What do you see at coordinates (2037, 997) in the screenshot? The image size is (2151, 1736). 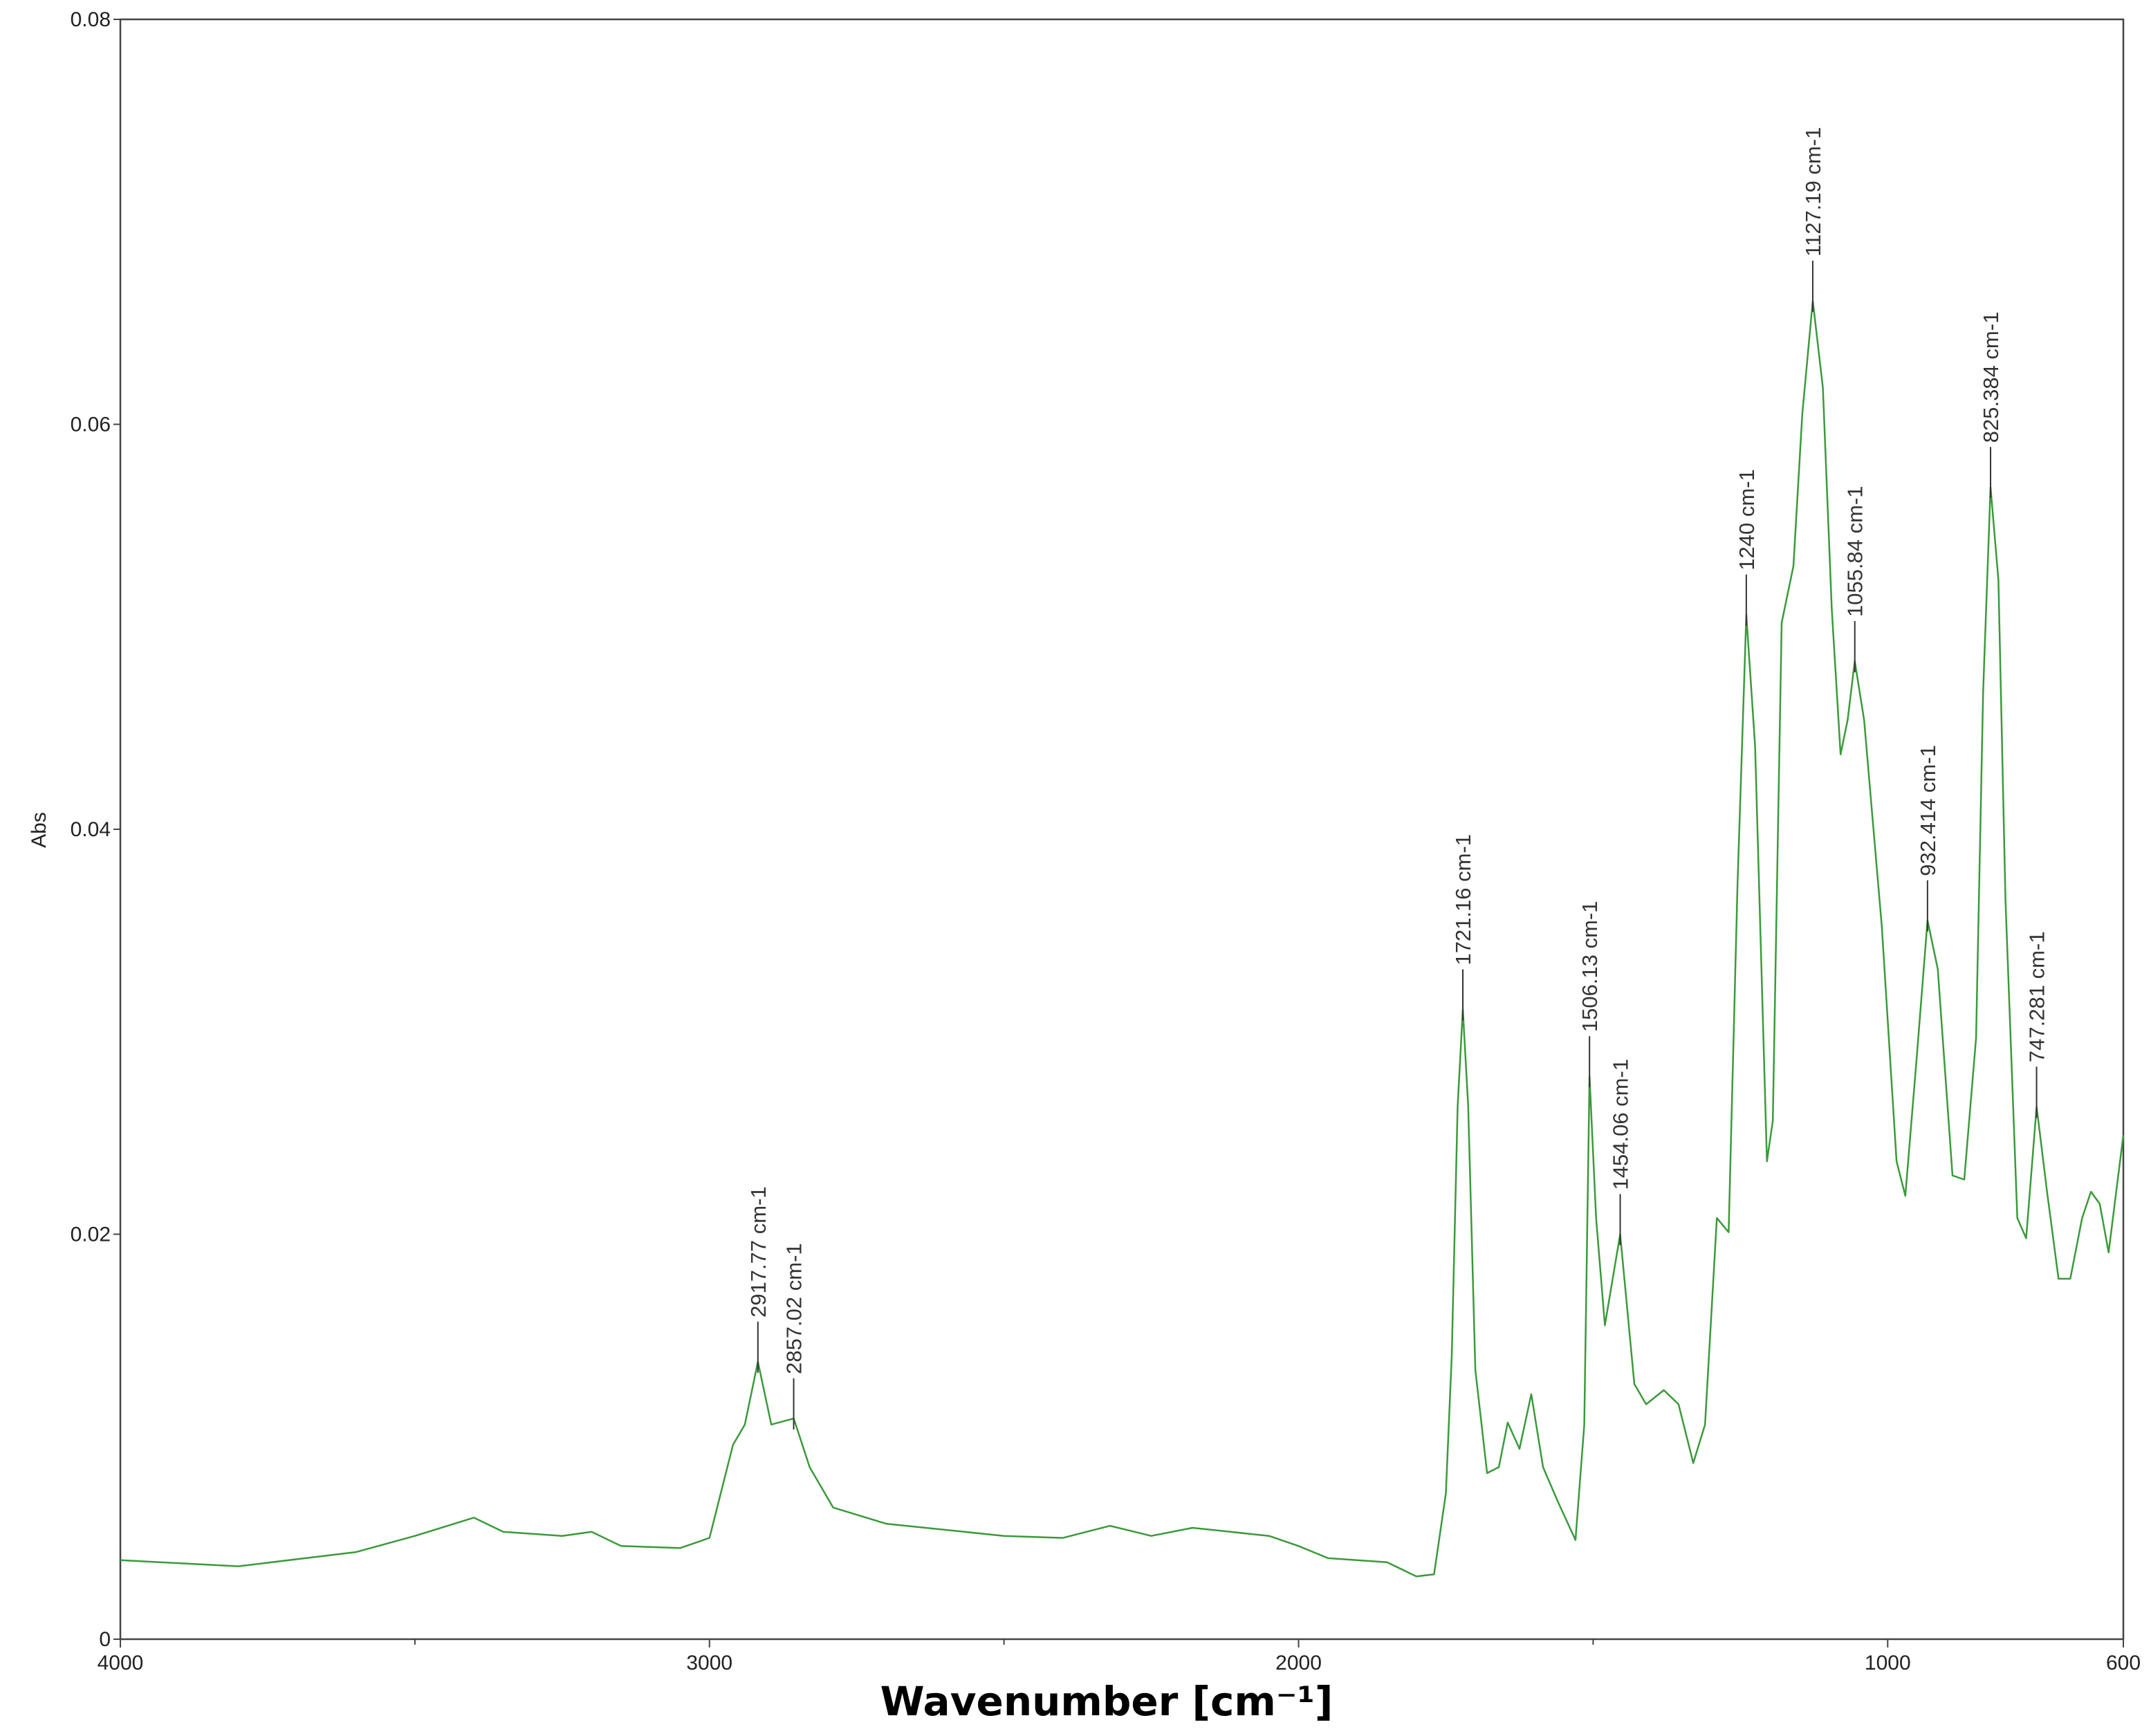 I see `peak-label: 747.281 cm-1` at bounding box center [2037, 997].